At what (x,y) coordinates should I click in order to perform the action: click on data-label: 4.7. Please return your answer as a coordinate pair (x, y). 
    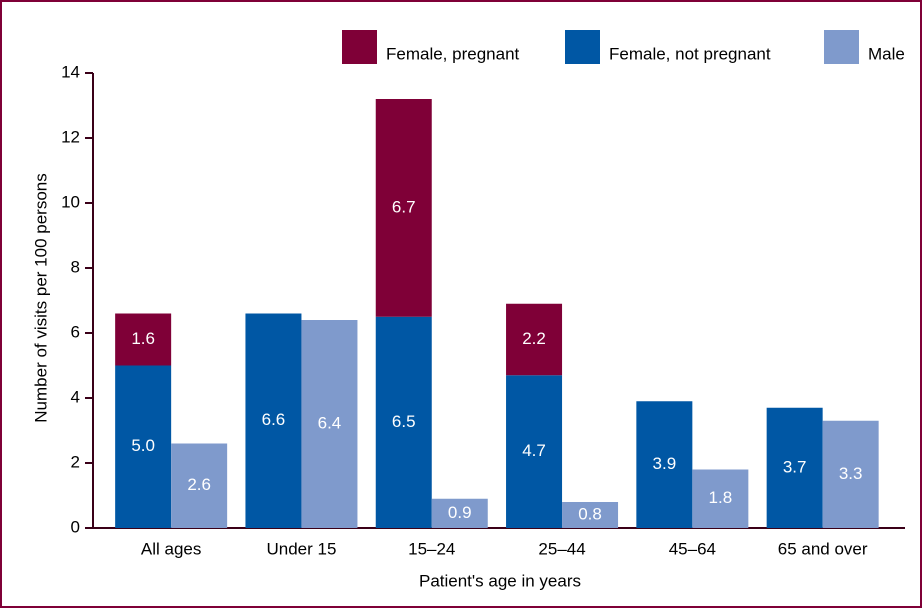
    Looking at the image, I should click on (534, 450).